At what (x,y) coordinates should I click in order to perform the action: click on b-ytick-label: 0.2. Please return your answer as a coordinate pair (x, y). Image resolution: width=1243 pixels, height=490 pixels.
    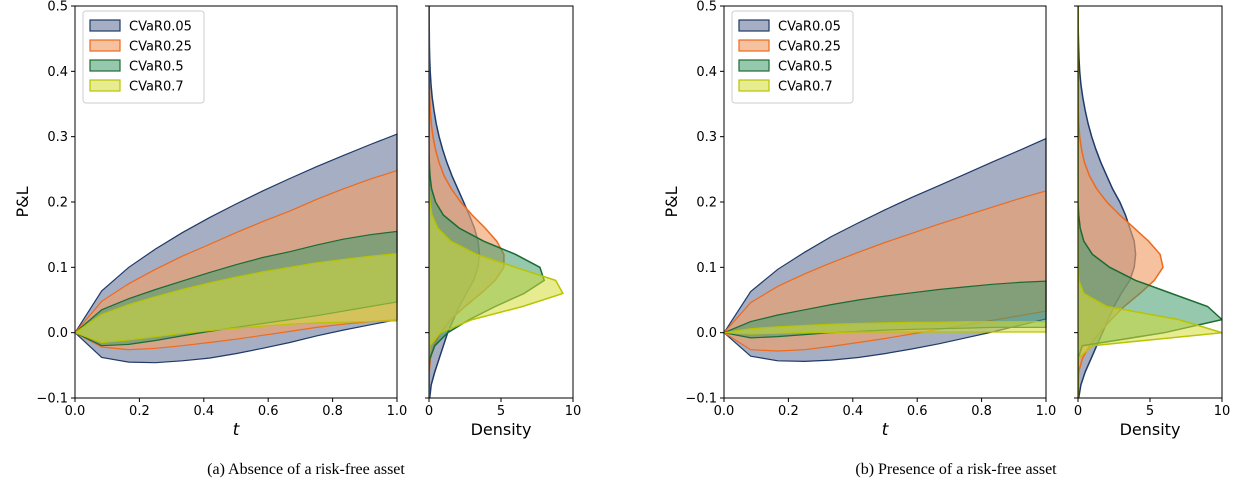
    Looking at the image, I should click on (706, 203).